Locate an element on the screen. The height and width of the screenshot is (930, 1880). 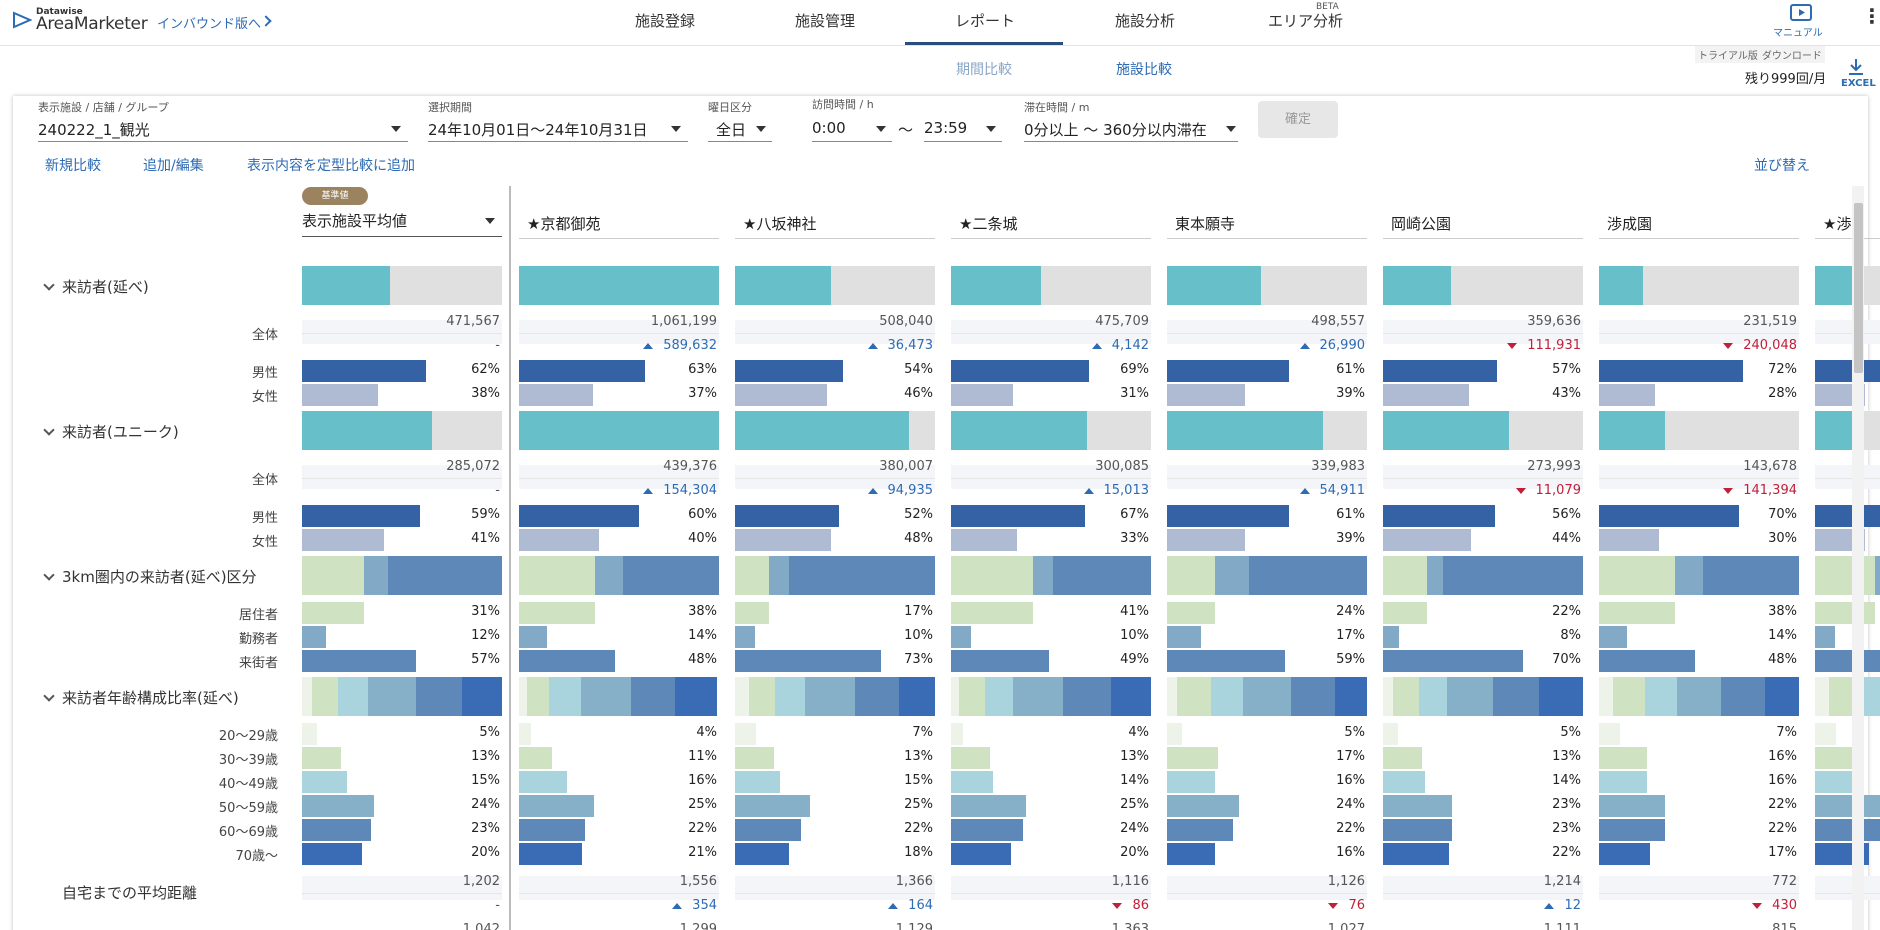
visit-from-select: 0:00 is located at coordinates (829, 128).